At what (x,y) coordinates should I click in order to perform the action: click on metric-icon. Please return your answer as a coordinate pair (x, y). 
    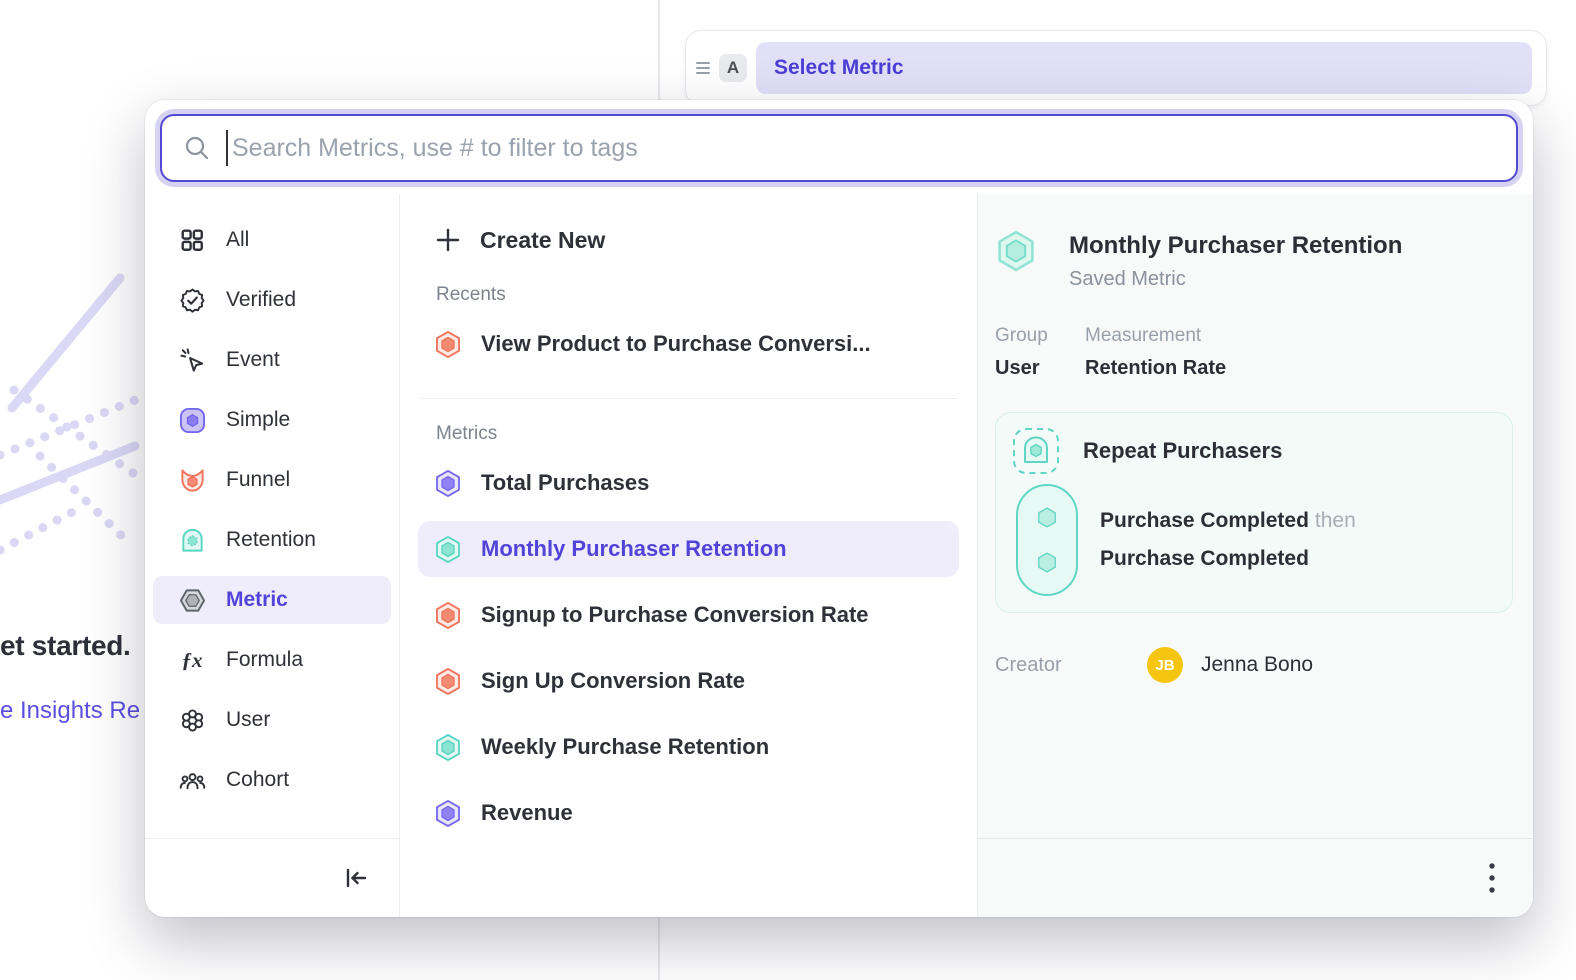
    Looking at the image, I should click on (192, 600).